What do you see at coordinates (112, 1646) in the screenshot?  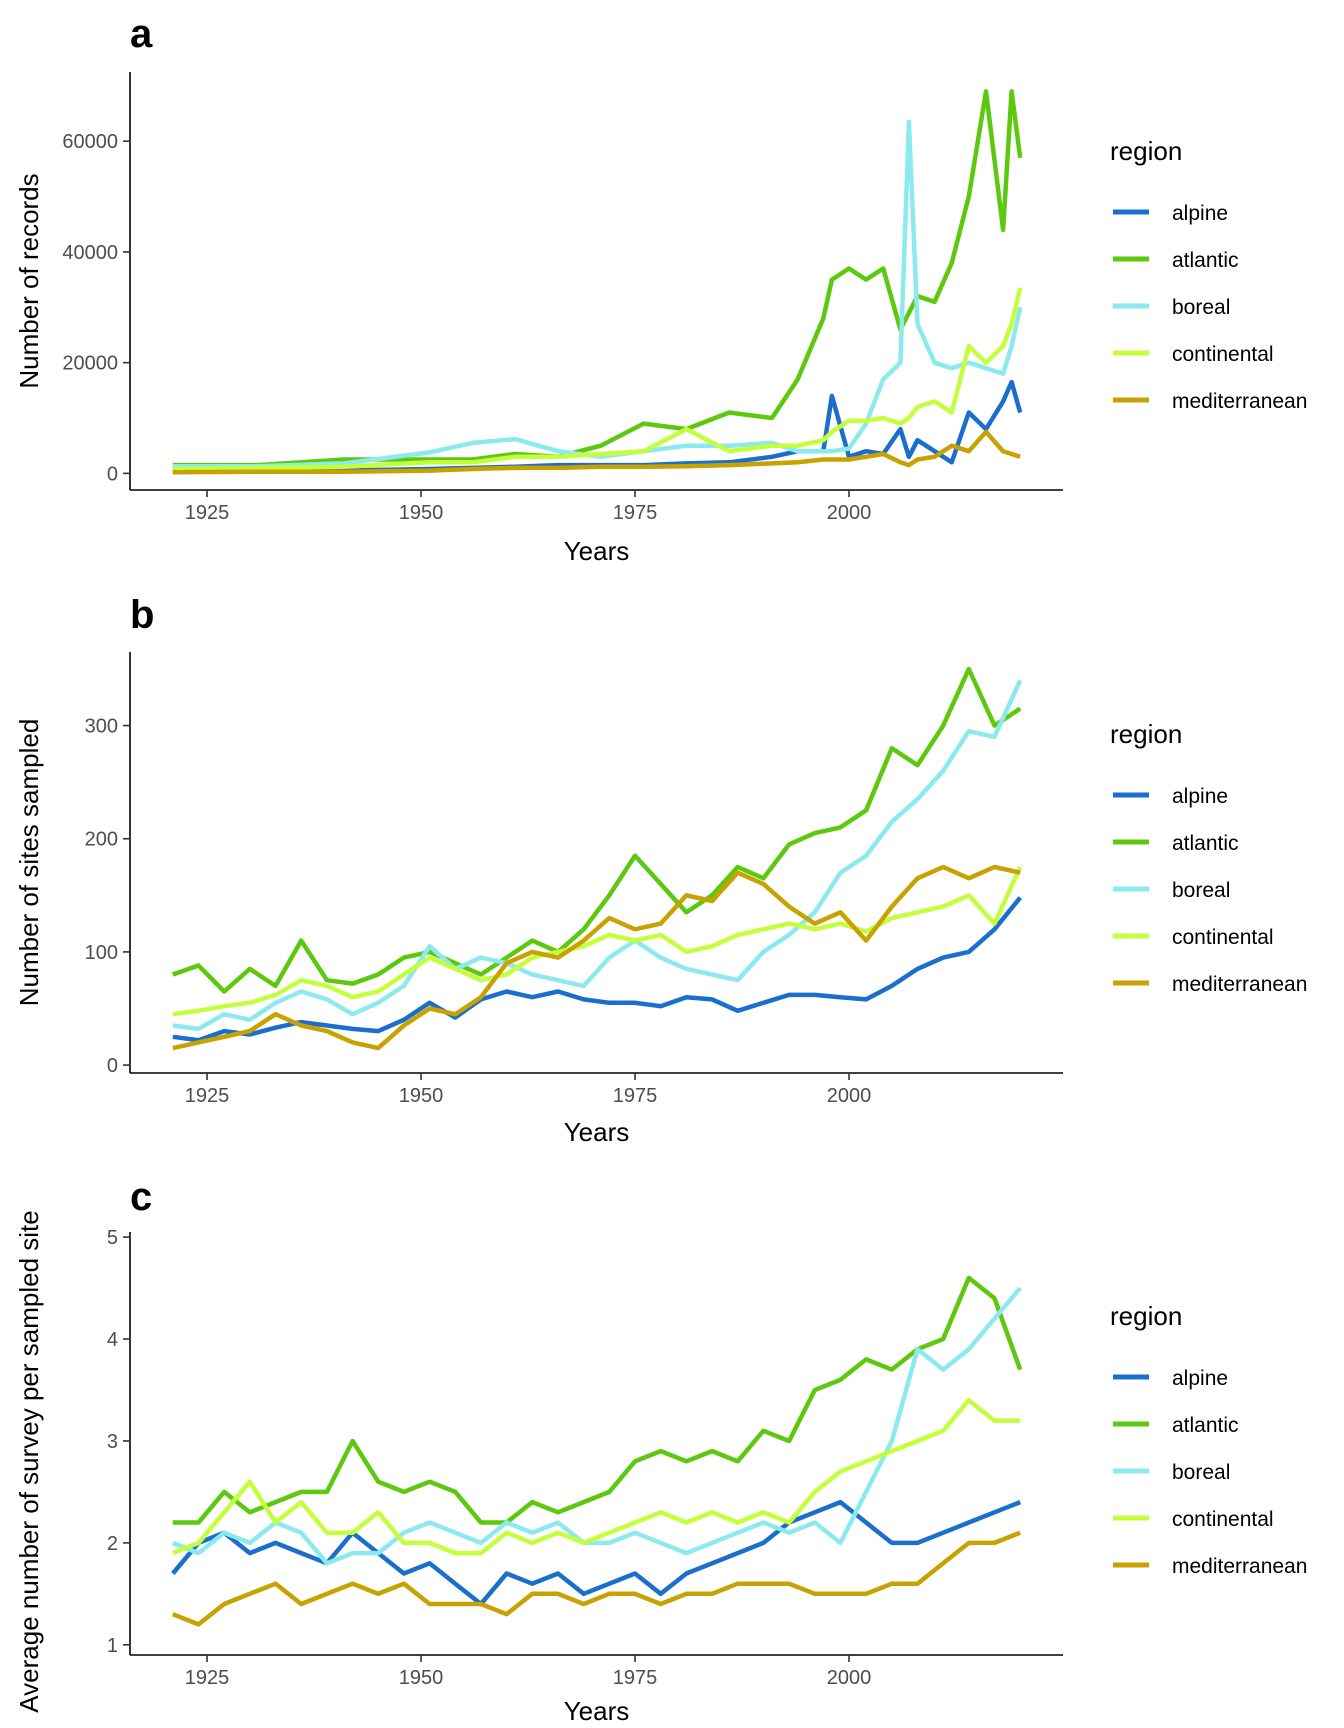 I see `y-tick-label: 1` at bounding box center [112, 1646].